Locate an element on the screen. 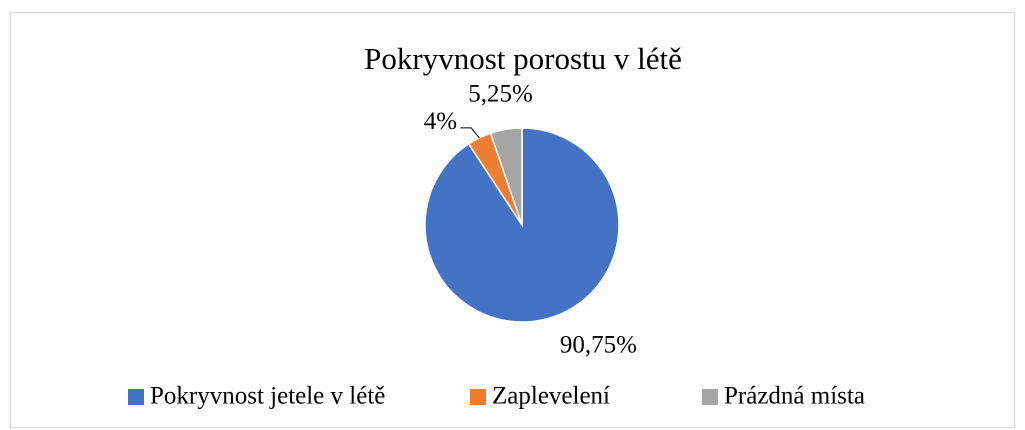 The width and height of the screenshot is (1025, 430). legend-label: Prázdná místa is located at coordinates (794, 396).